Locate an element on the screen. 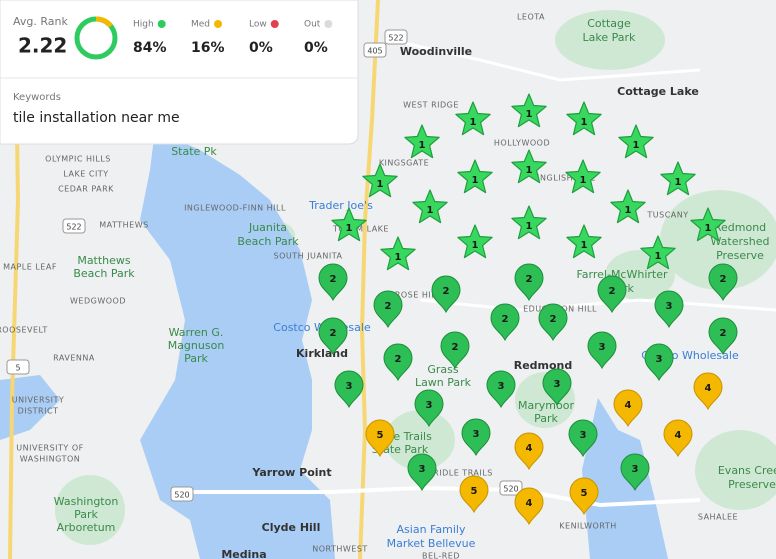 The width and height of the screenshot is (776, 559). map-label: Asian Family is located at coordinates (431, 529).